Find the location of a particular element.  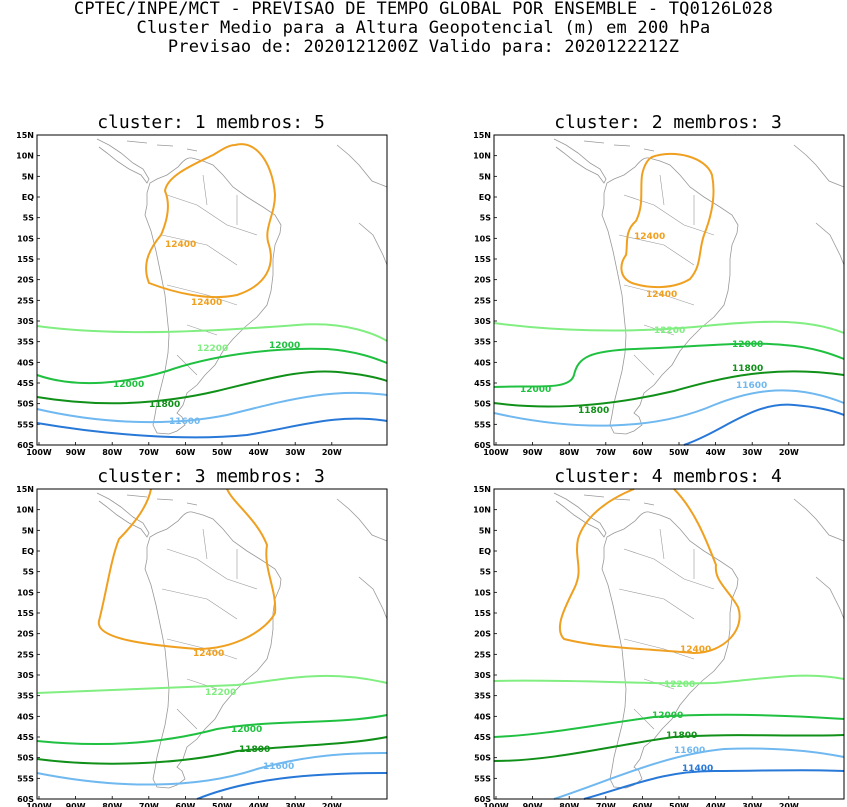

cluster-number: 4 is located at coordinates (657, 476).